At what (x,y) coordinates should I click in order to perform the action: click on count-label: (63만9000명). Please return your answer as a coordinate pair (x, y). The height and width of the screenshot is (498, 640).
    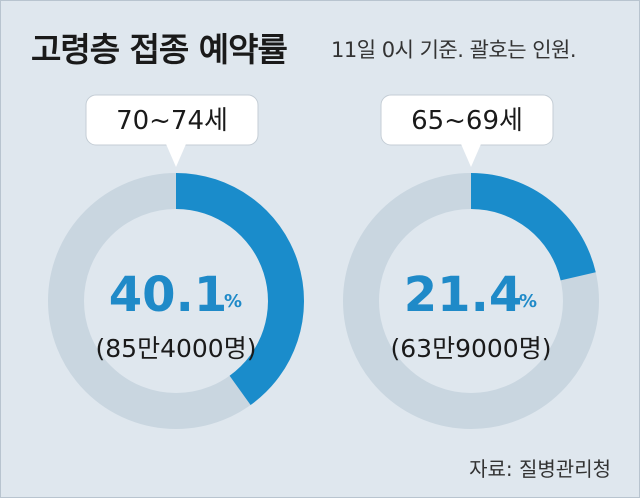
    Looking at the image, I should click on (471, 348).